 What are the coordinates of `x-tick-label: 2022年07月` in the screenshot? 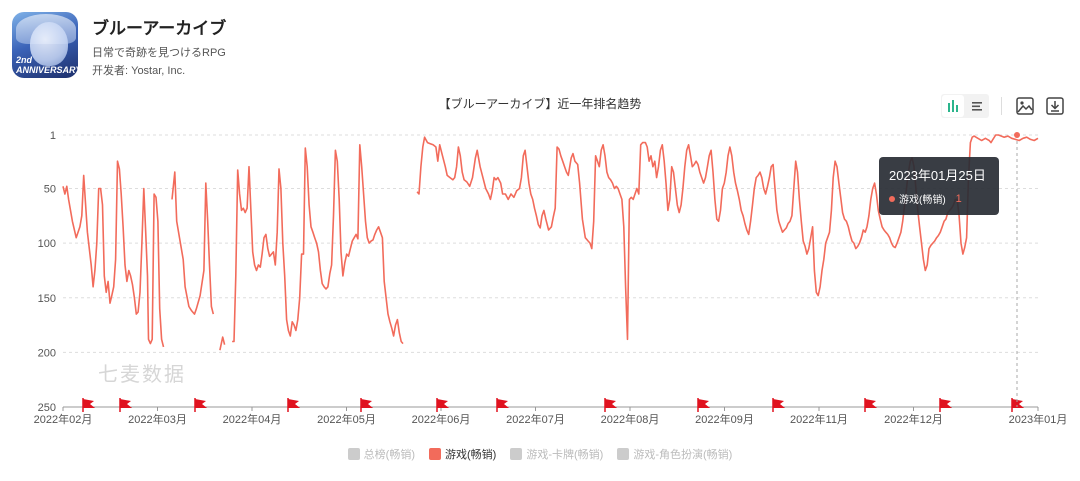 It's located at (535, 419).